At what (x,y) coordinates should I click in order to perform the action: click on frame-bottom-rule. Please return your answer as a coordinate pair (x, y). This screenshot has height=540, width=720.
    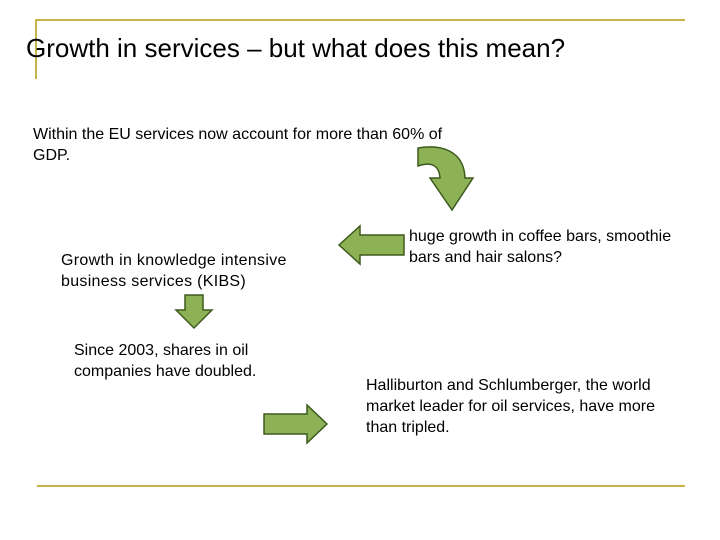
    Looking at the image, I should click on (361, 486).